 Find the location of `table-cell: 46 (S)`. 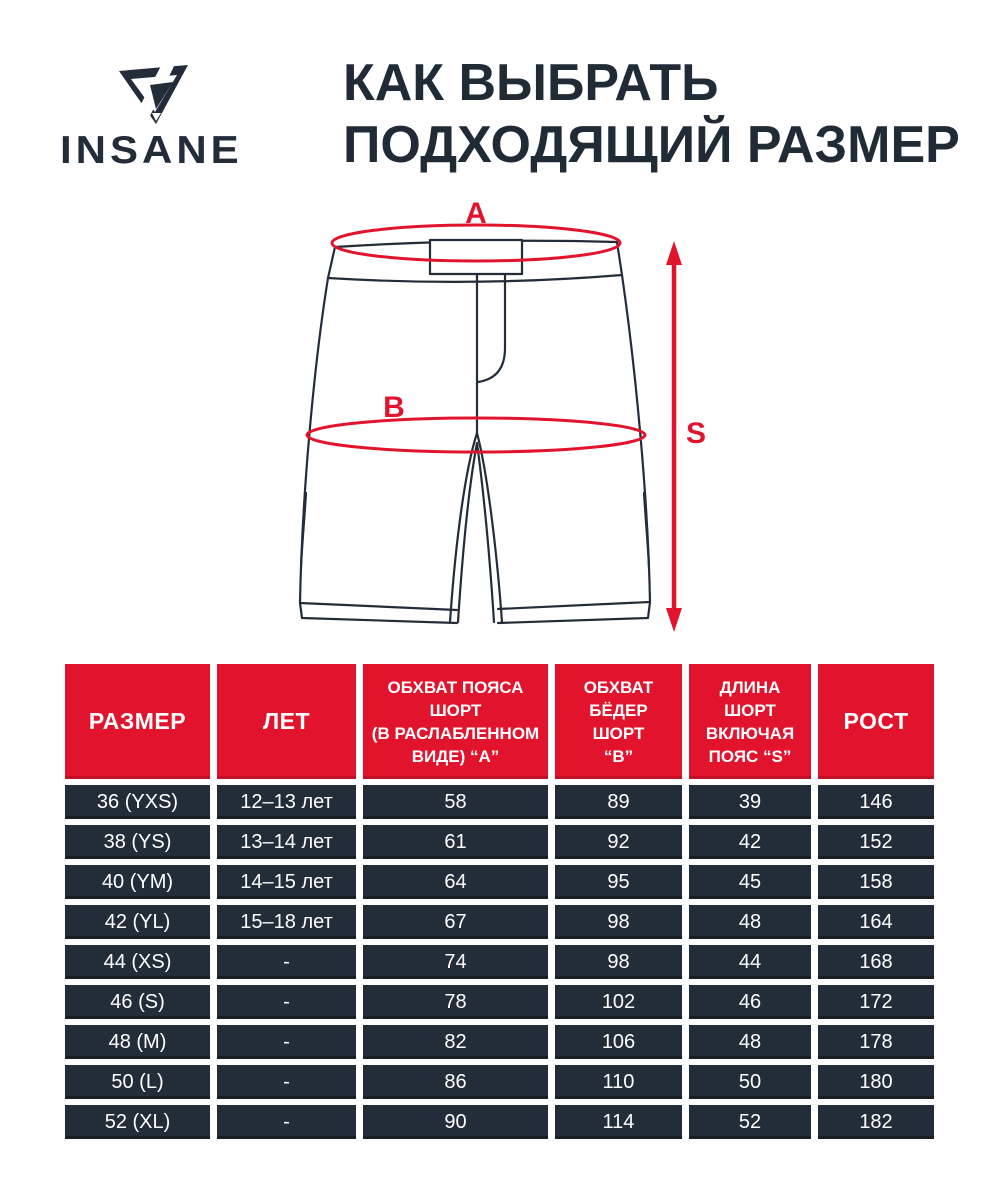

table-cell: 46 (S) is located at coordinates (137, 1002).